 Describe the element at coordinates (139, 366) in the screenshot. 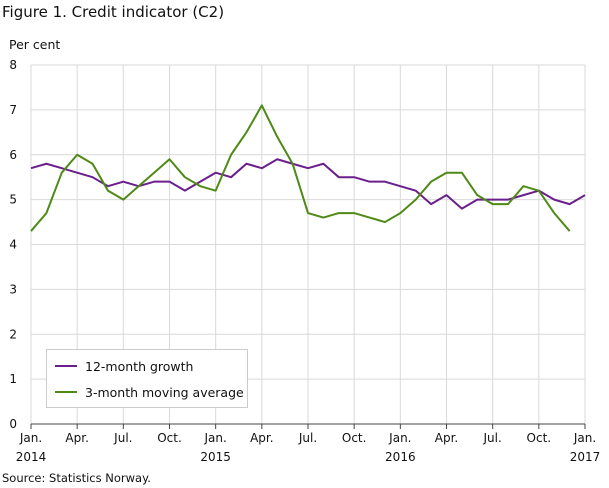

I see `legend-label-12-month-growth: 12-month growth` at that location.